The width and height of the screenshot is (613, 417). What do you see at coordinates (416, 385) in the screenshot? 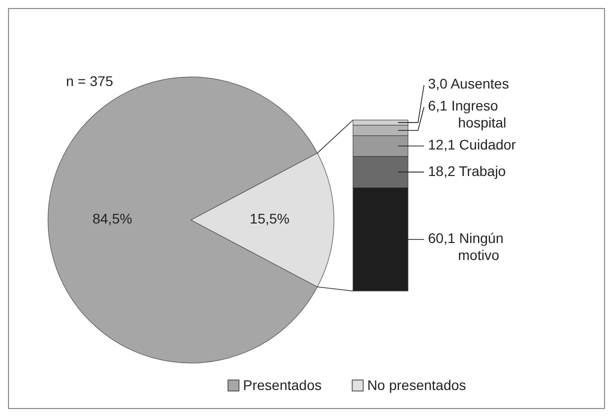
I see `legend-label: No presentados` at bounding box center [416, 385].